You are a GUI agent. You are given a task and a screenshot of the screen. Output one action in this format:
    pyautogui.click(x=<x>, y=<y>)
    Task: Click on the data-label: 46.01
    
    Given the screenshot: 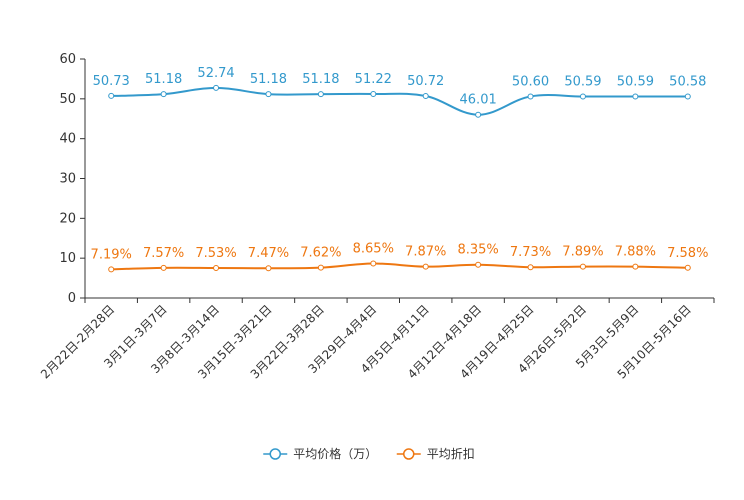 What is the action you would take?
    pyautogui.click(x=478, y=100)
    